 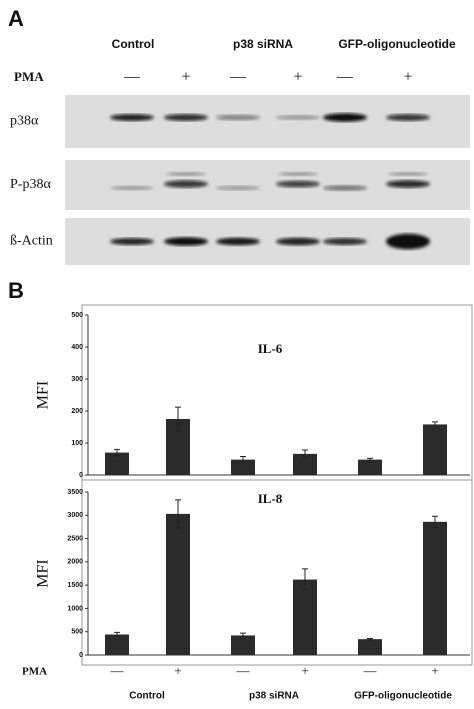 What do you see at coordinates (16, 290) in the screenshot?
I see `panel-label: B` at bounding box center [16, 290].